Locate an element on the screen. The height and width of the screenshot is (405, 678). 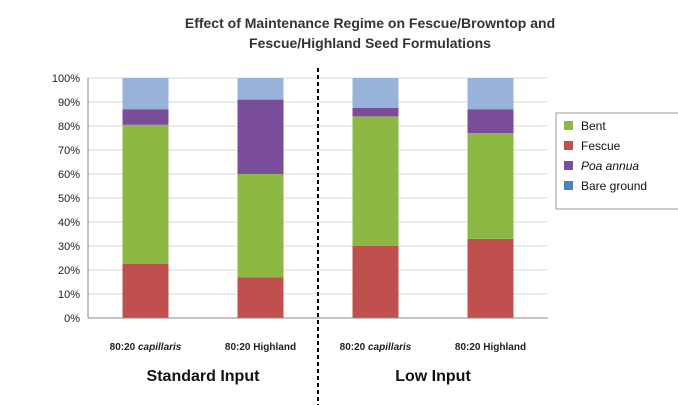
legend-label: Bent is located at coordinates (593, 126).